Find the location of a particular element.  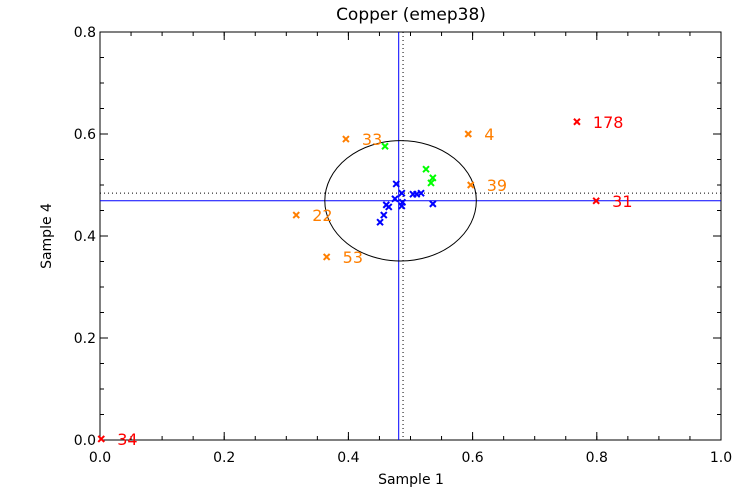

data-point-outlier-red: 34 is located at coordinates (117, 439).